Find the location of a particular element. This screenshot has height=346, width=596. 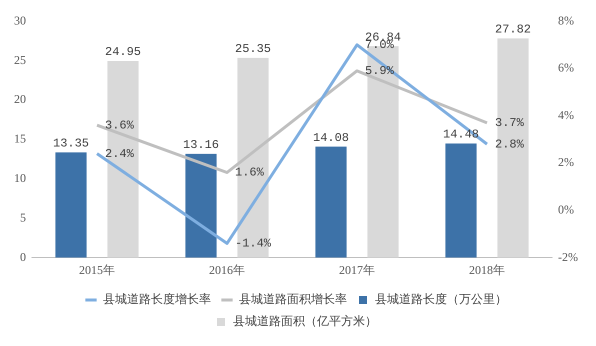

y2-tick-label: 4% is located at coordinates (566, 115).